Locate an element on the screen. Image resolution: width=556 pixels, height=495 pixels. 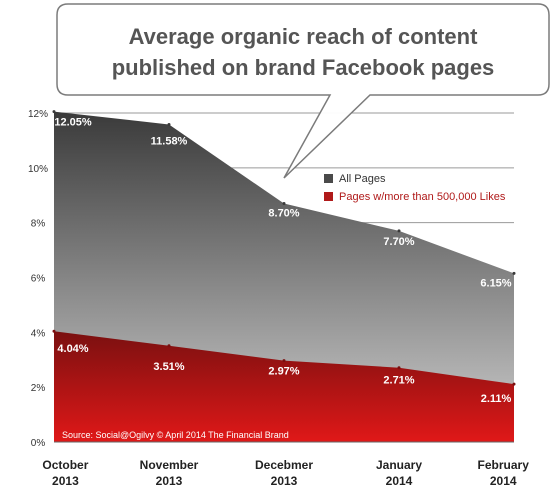
data-label: 11.58% is located at coordinates (169, 142).